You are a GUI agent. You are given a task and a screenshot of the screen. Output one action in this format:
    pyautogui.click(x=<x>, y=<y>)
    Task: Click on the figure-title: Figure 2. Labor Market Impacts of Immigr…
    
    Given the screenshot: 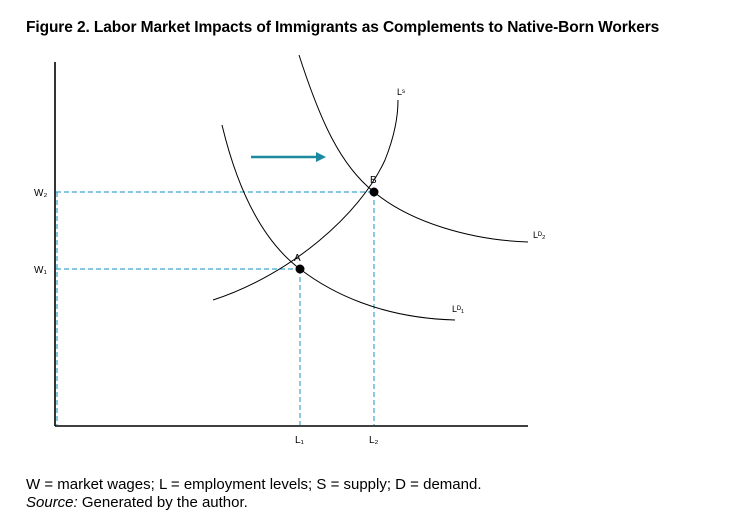 What is the action you would take?
    pyautogui.click(x=343, y=27)
    